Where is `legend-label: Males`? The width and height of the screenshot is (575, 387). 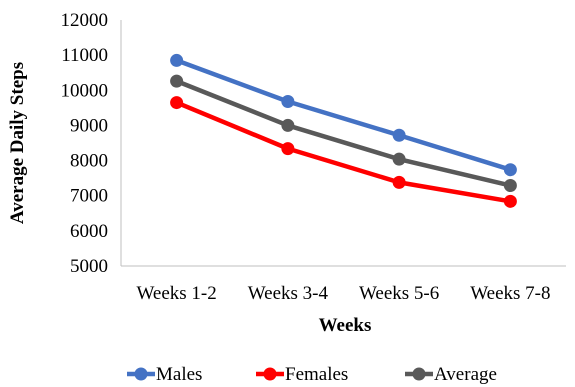 legend-label: Males is located at coordinates (179, 374).